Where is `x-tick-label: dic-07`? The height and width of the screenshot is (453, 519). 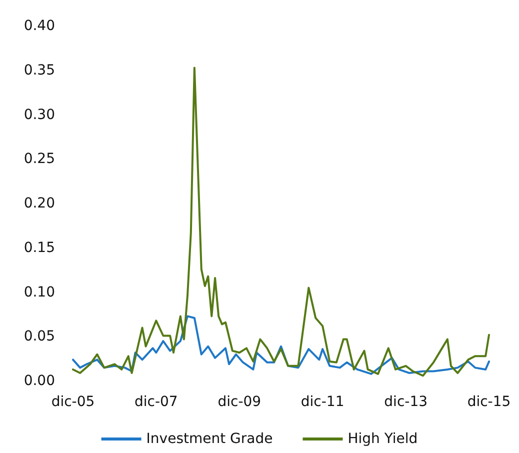 x-tick-label: dic-07 is located at coordinates (156, 402).